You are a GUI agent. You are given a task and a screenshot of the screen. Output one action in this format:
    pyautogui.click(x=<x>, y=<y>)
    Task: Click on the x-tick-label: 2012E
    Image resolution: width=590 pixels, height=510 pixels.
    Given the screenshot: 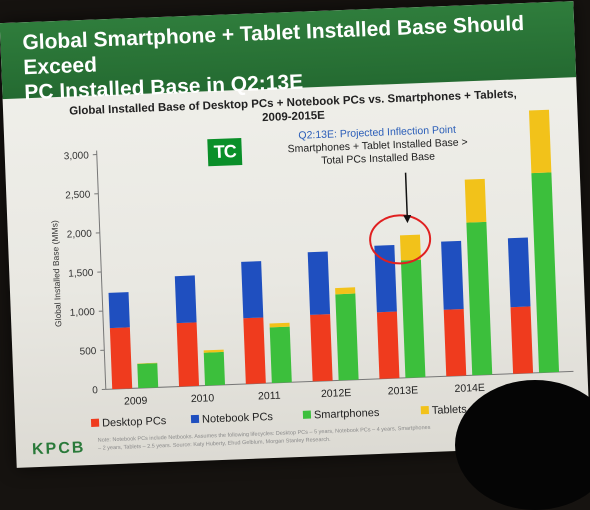 What is the action you would take?
    pyautogui.click(x=336, y=393)
    